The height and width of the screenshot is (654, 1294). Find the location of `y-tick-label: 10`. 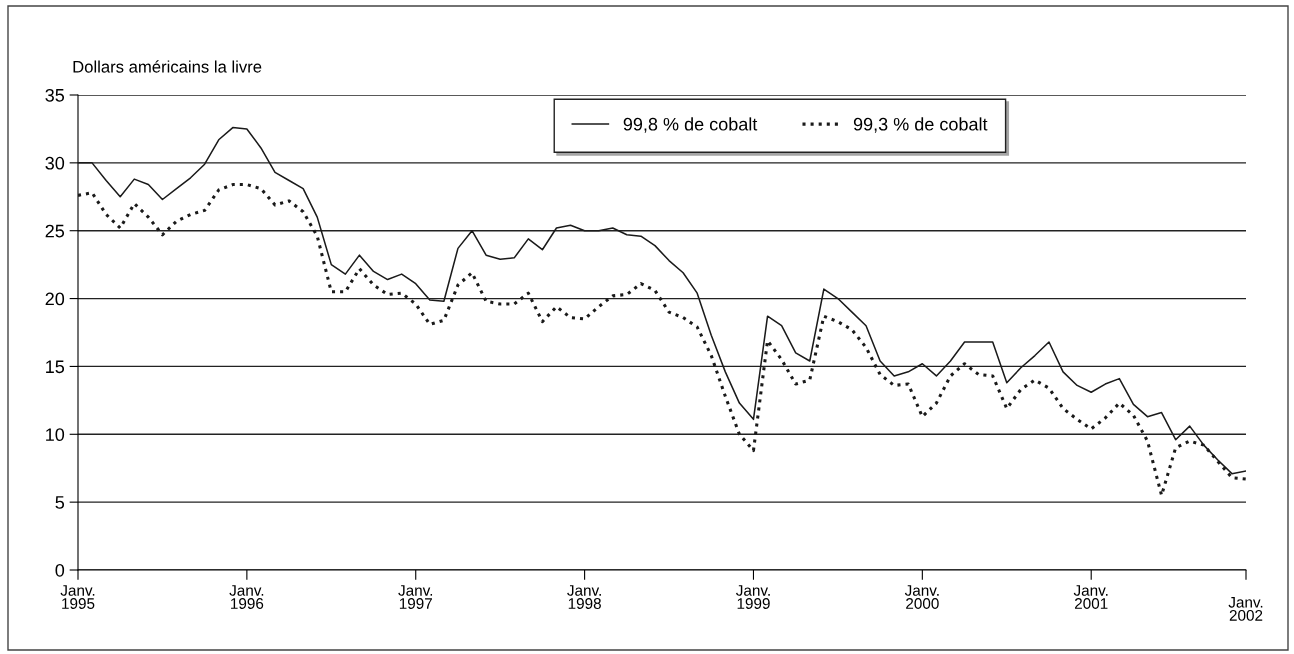

y-tick-label: 10 is located at coordinates (55, 435).